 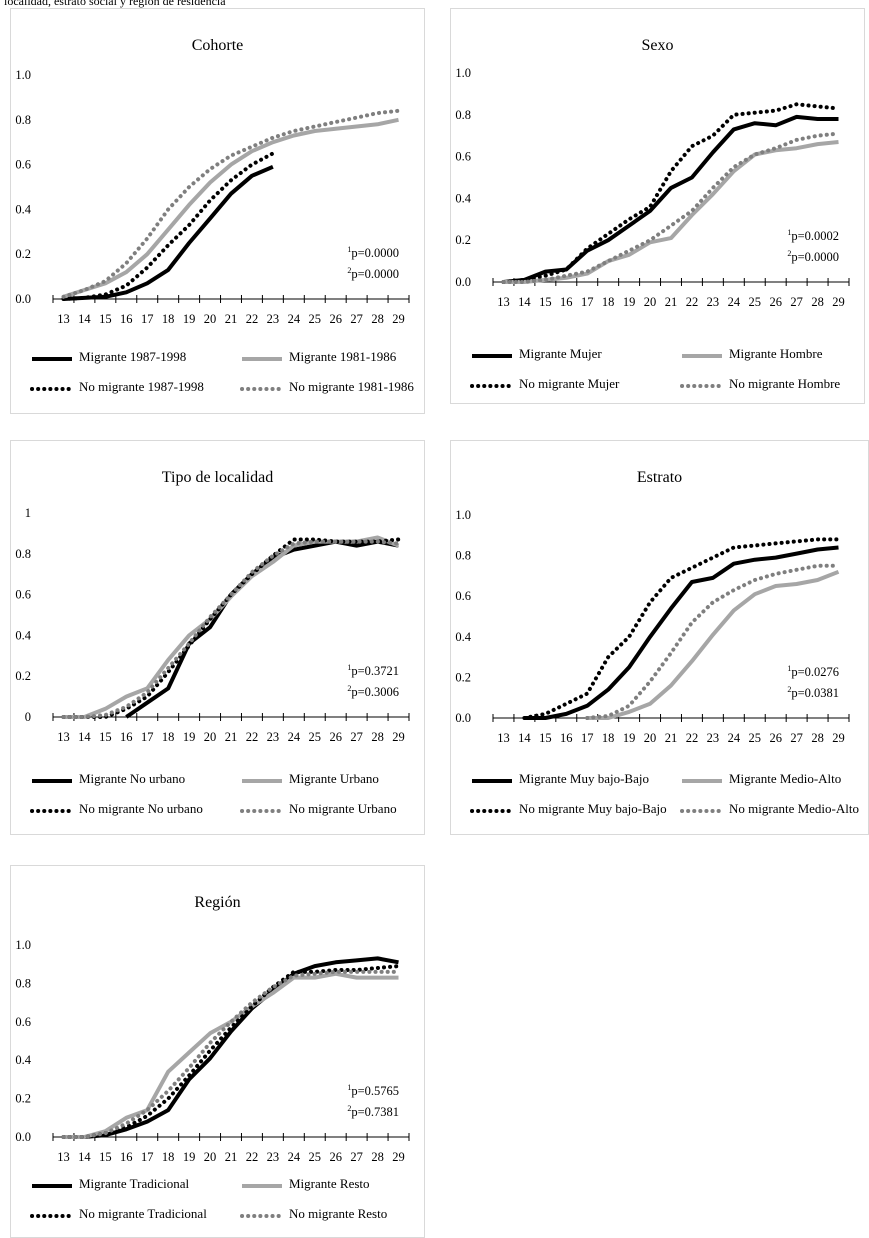 I want to click on p-value-annotation: 1p=0.3721 2p=0.3006, so click(x=373, y=680).